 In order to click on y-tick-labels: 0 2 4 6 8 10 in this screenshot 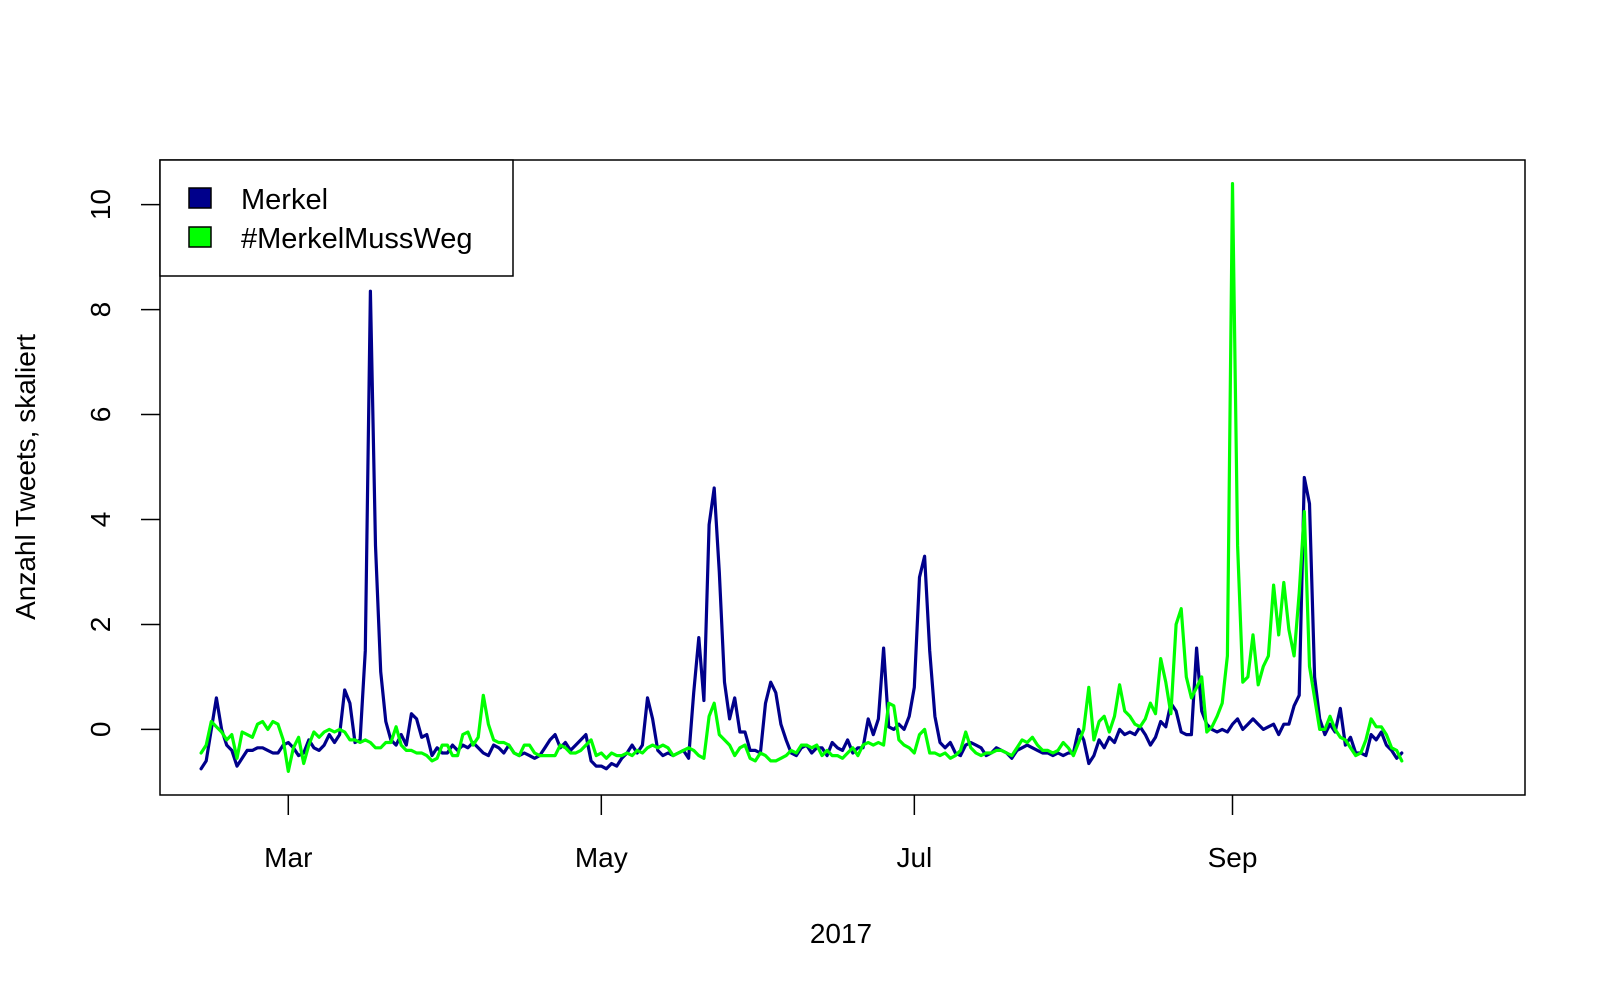, I will do `click(100, 463)`.